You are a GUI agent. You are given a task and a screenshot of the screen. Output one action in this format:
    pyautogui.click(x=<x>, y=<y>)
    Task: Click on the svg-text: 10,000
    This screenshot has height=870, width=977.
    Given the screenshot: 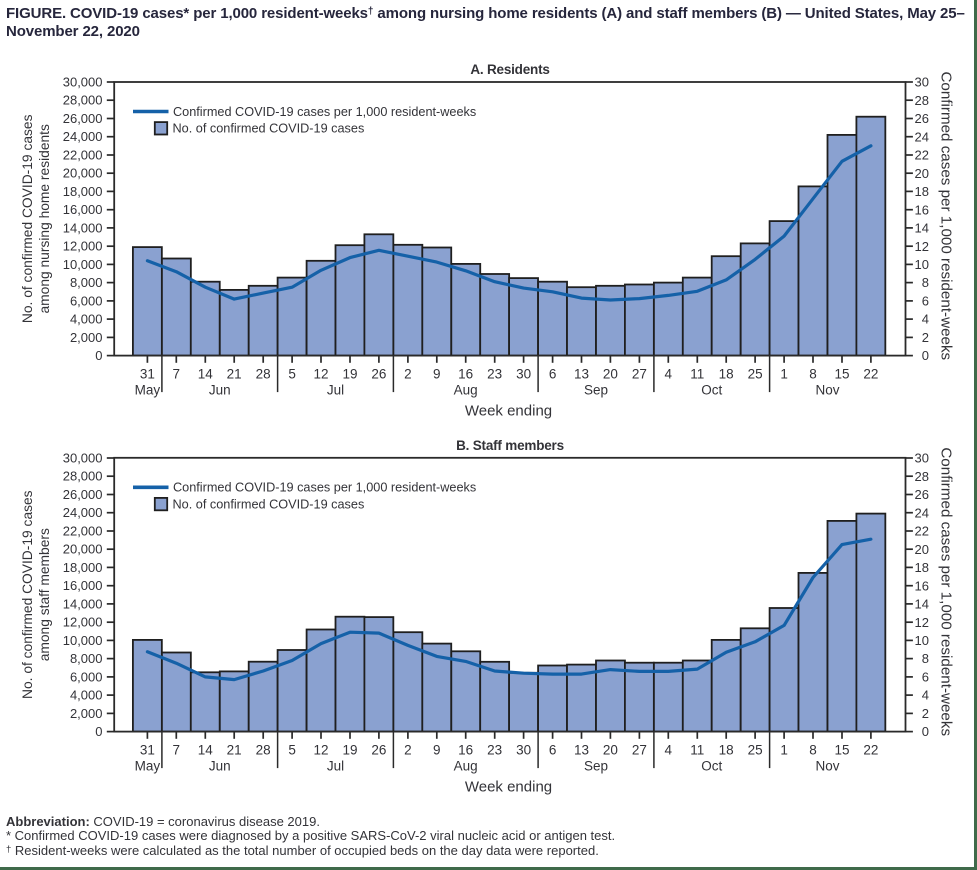 What is the action you would take?
    pyautogui.click(x=83, y=264)
    